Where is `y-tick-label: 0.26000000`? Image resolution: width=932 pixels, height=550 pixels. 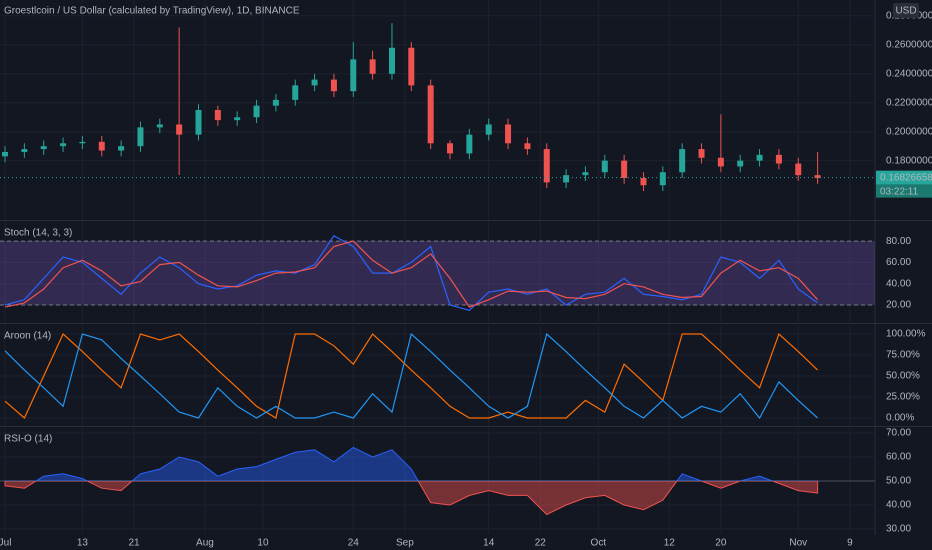 y-tick-label: 0.26000000 is located at coordinates (909, 45).